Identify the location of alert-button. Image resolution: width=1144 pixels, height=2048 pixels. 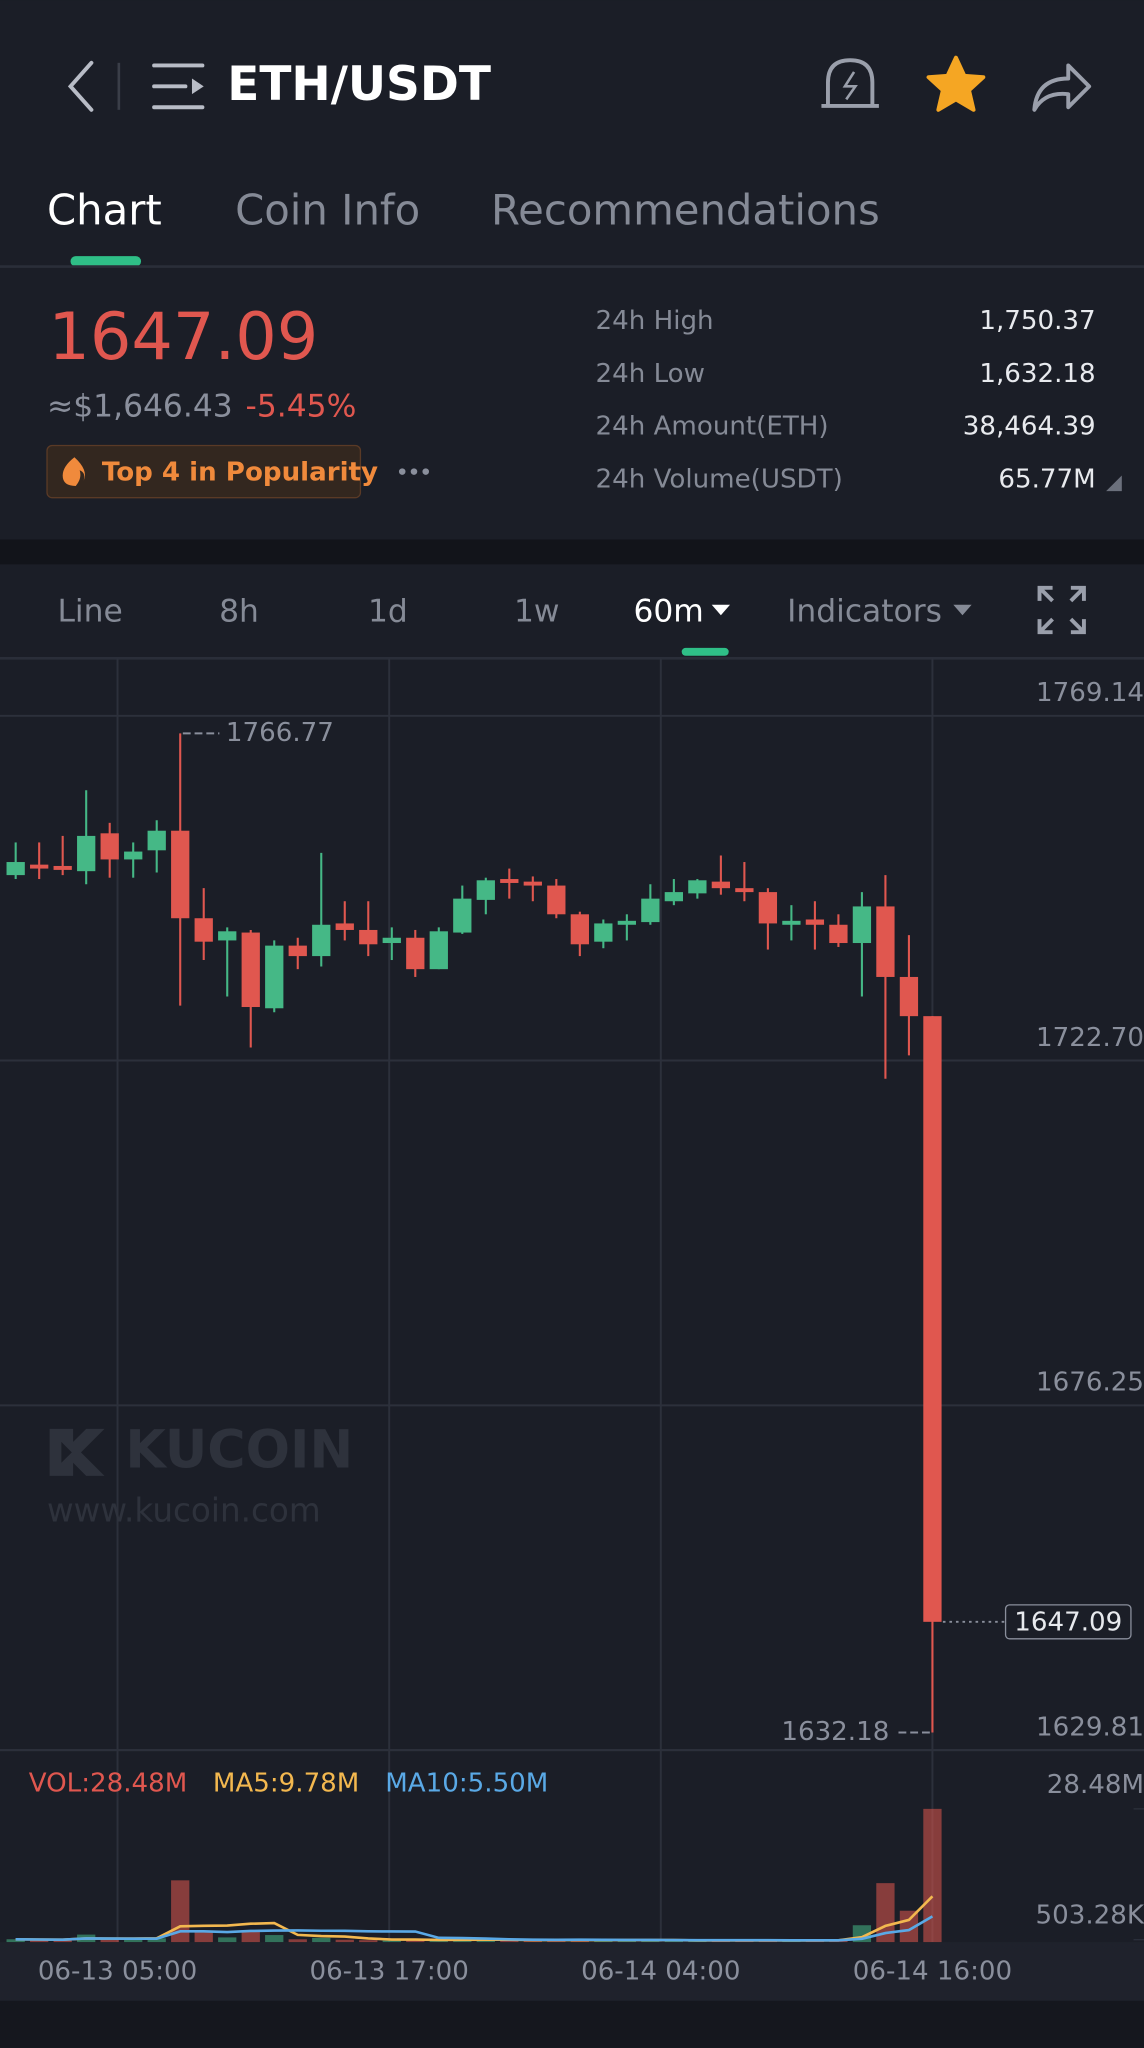
(850, 83).